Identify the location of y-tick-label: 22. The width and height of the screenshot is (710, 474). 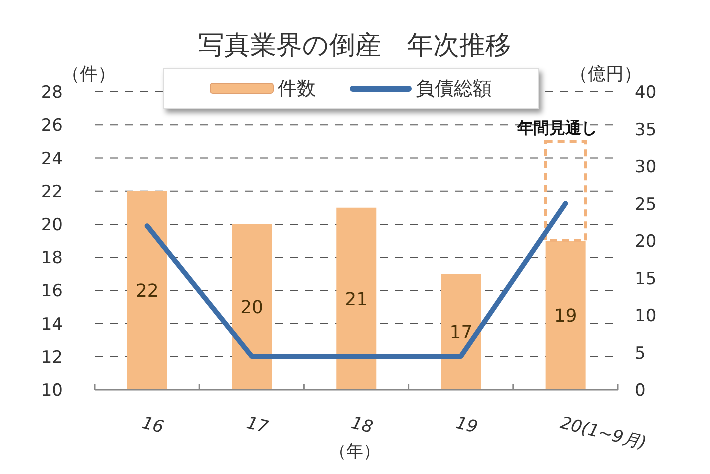
(52, 192).